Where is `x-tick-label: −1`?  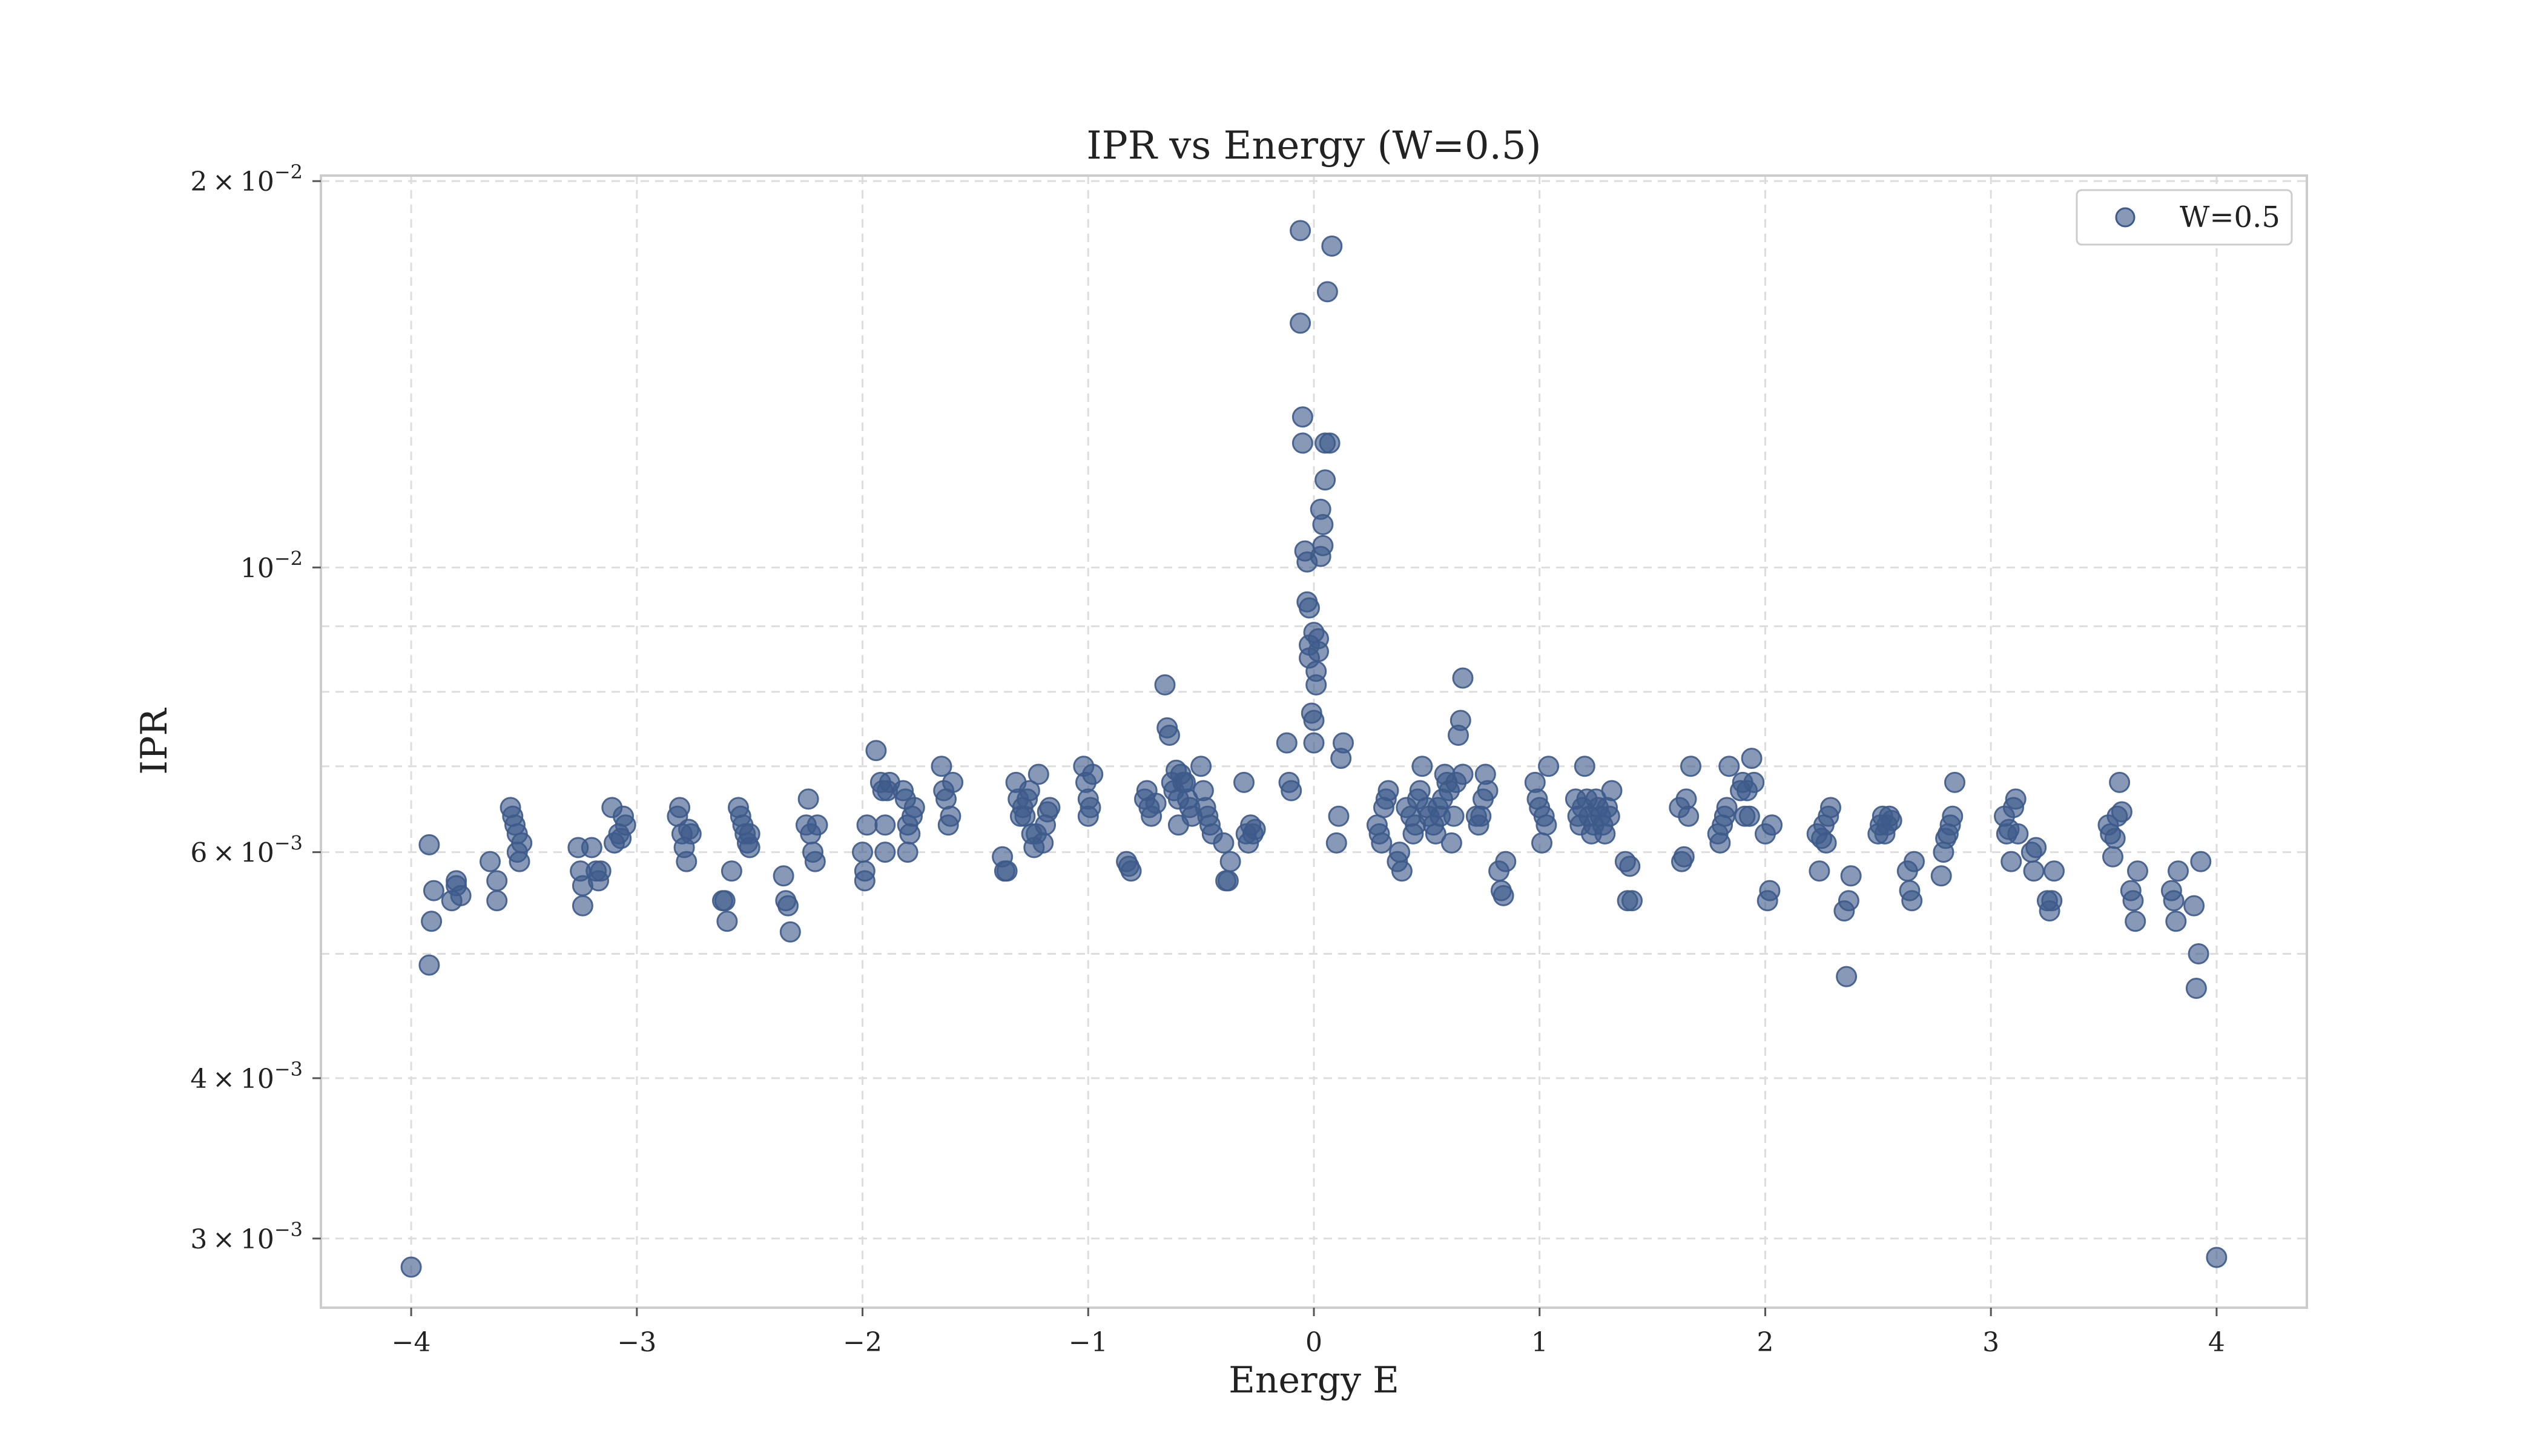
x-tick-label: −1 is located at coordinates (1088, 1342).